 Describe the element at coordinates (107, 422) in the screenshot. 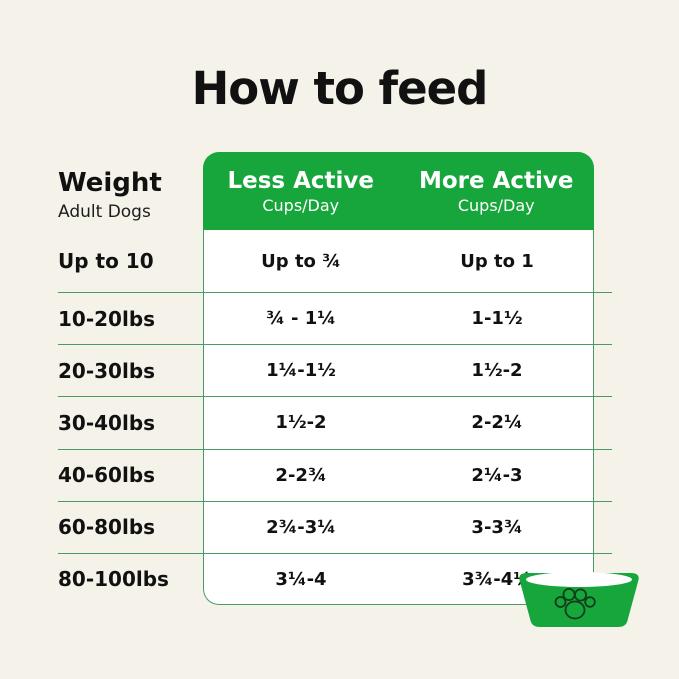

I see `weight-cell: 30-40lbs` at that location.